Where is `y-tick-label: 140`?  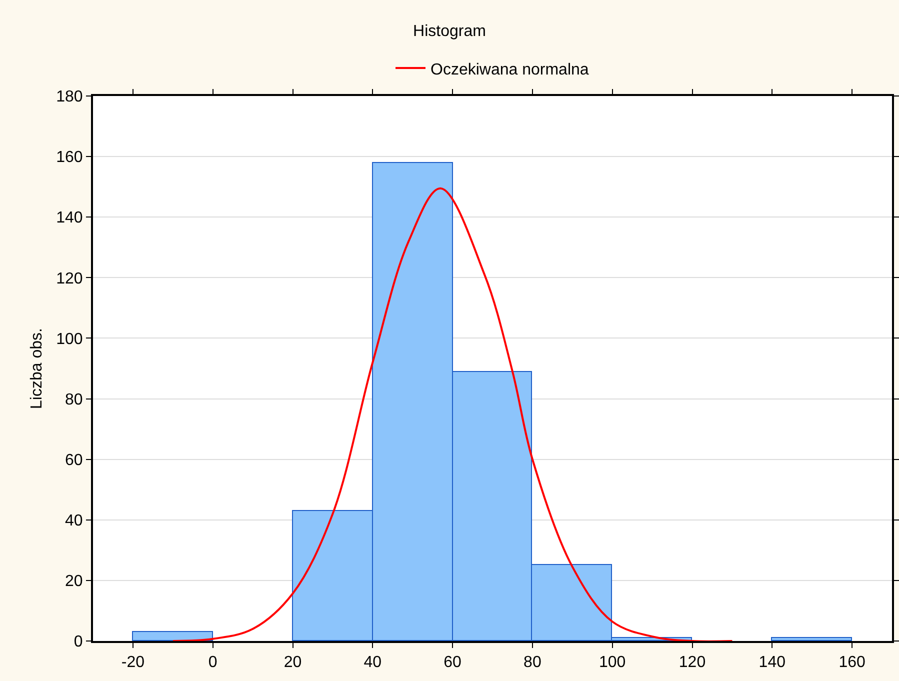
y-tick-label: 140 is located at coordinates (69, 218).